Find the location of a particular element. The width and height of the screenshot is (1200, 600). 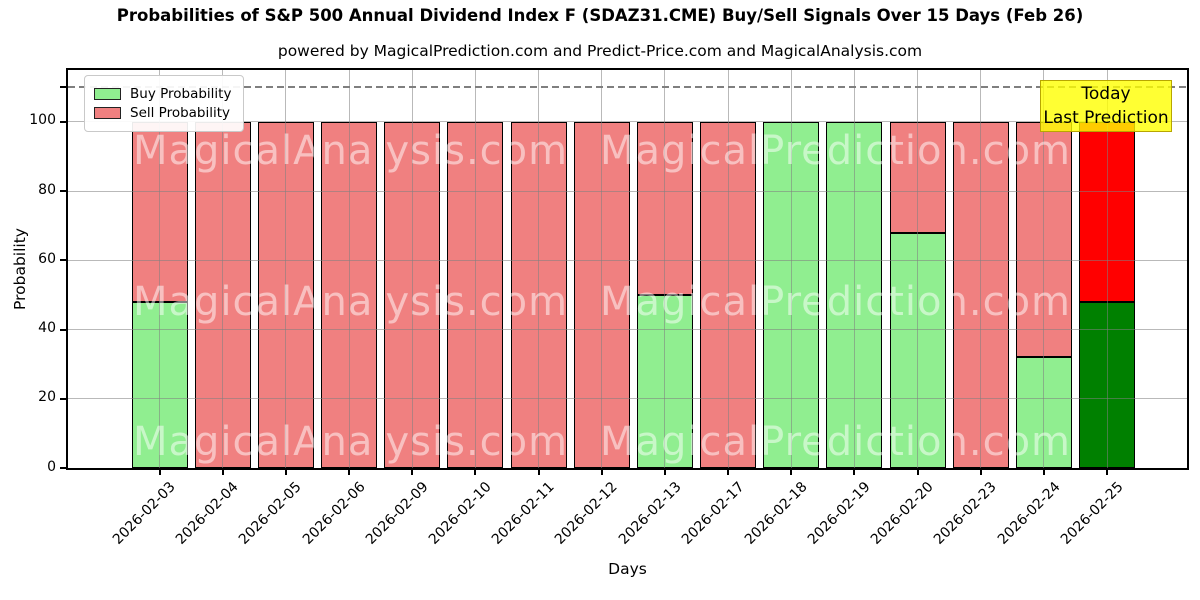

x-tick-label-2026-02-23: 2026-02-23 is located at coordinates (966, 513).